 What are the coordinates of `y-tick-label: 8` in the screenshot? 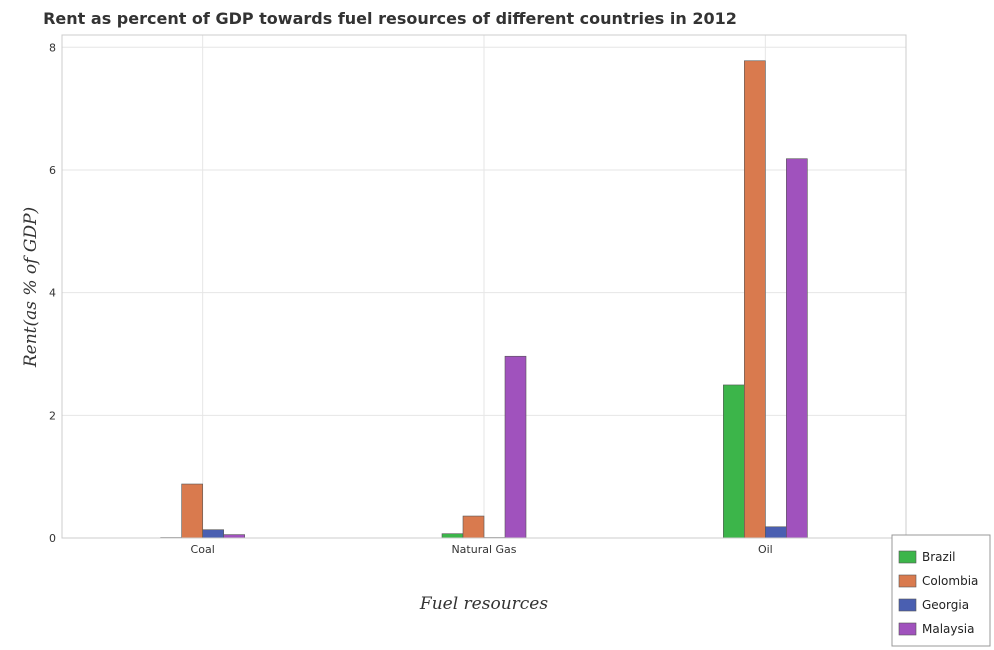 It's located at (52, 47).